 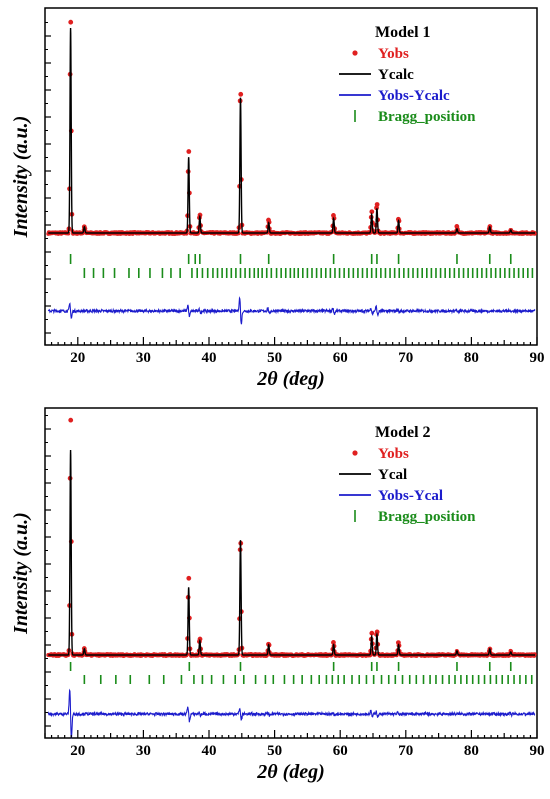 What do you see at coordinates (410, 496) in the screenshot?
I see `legend-label: Yobs-Ycal` at bounding box center [410, 496].